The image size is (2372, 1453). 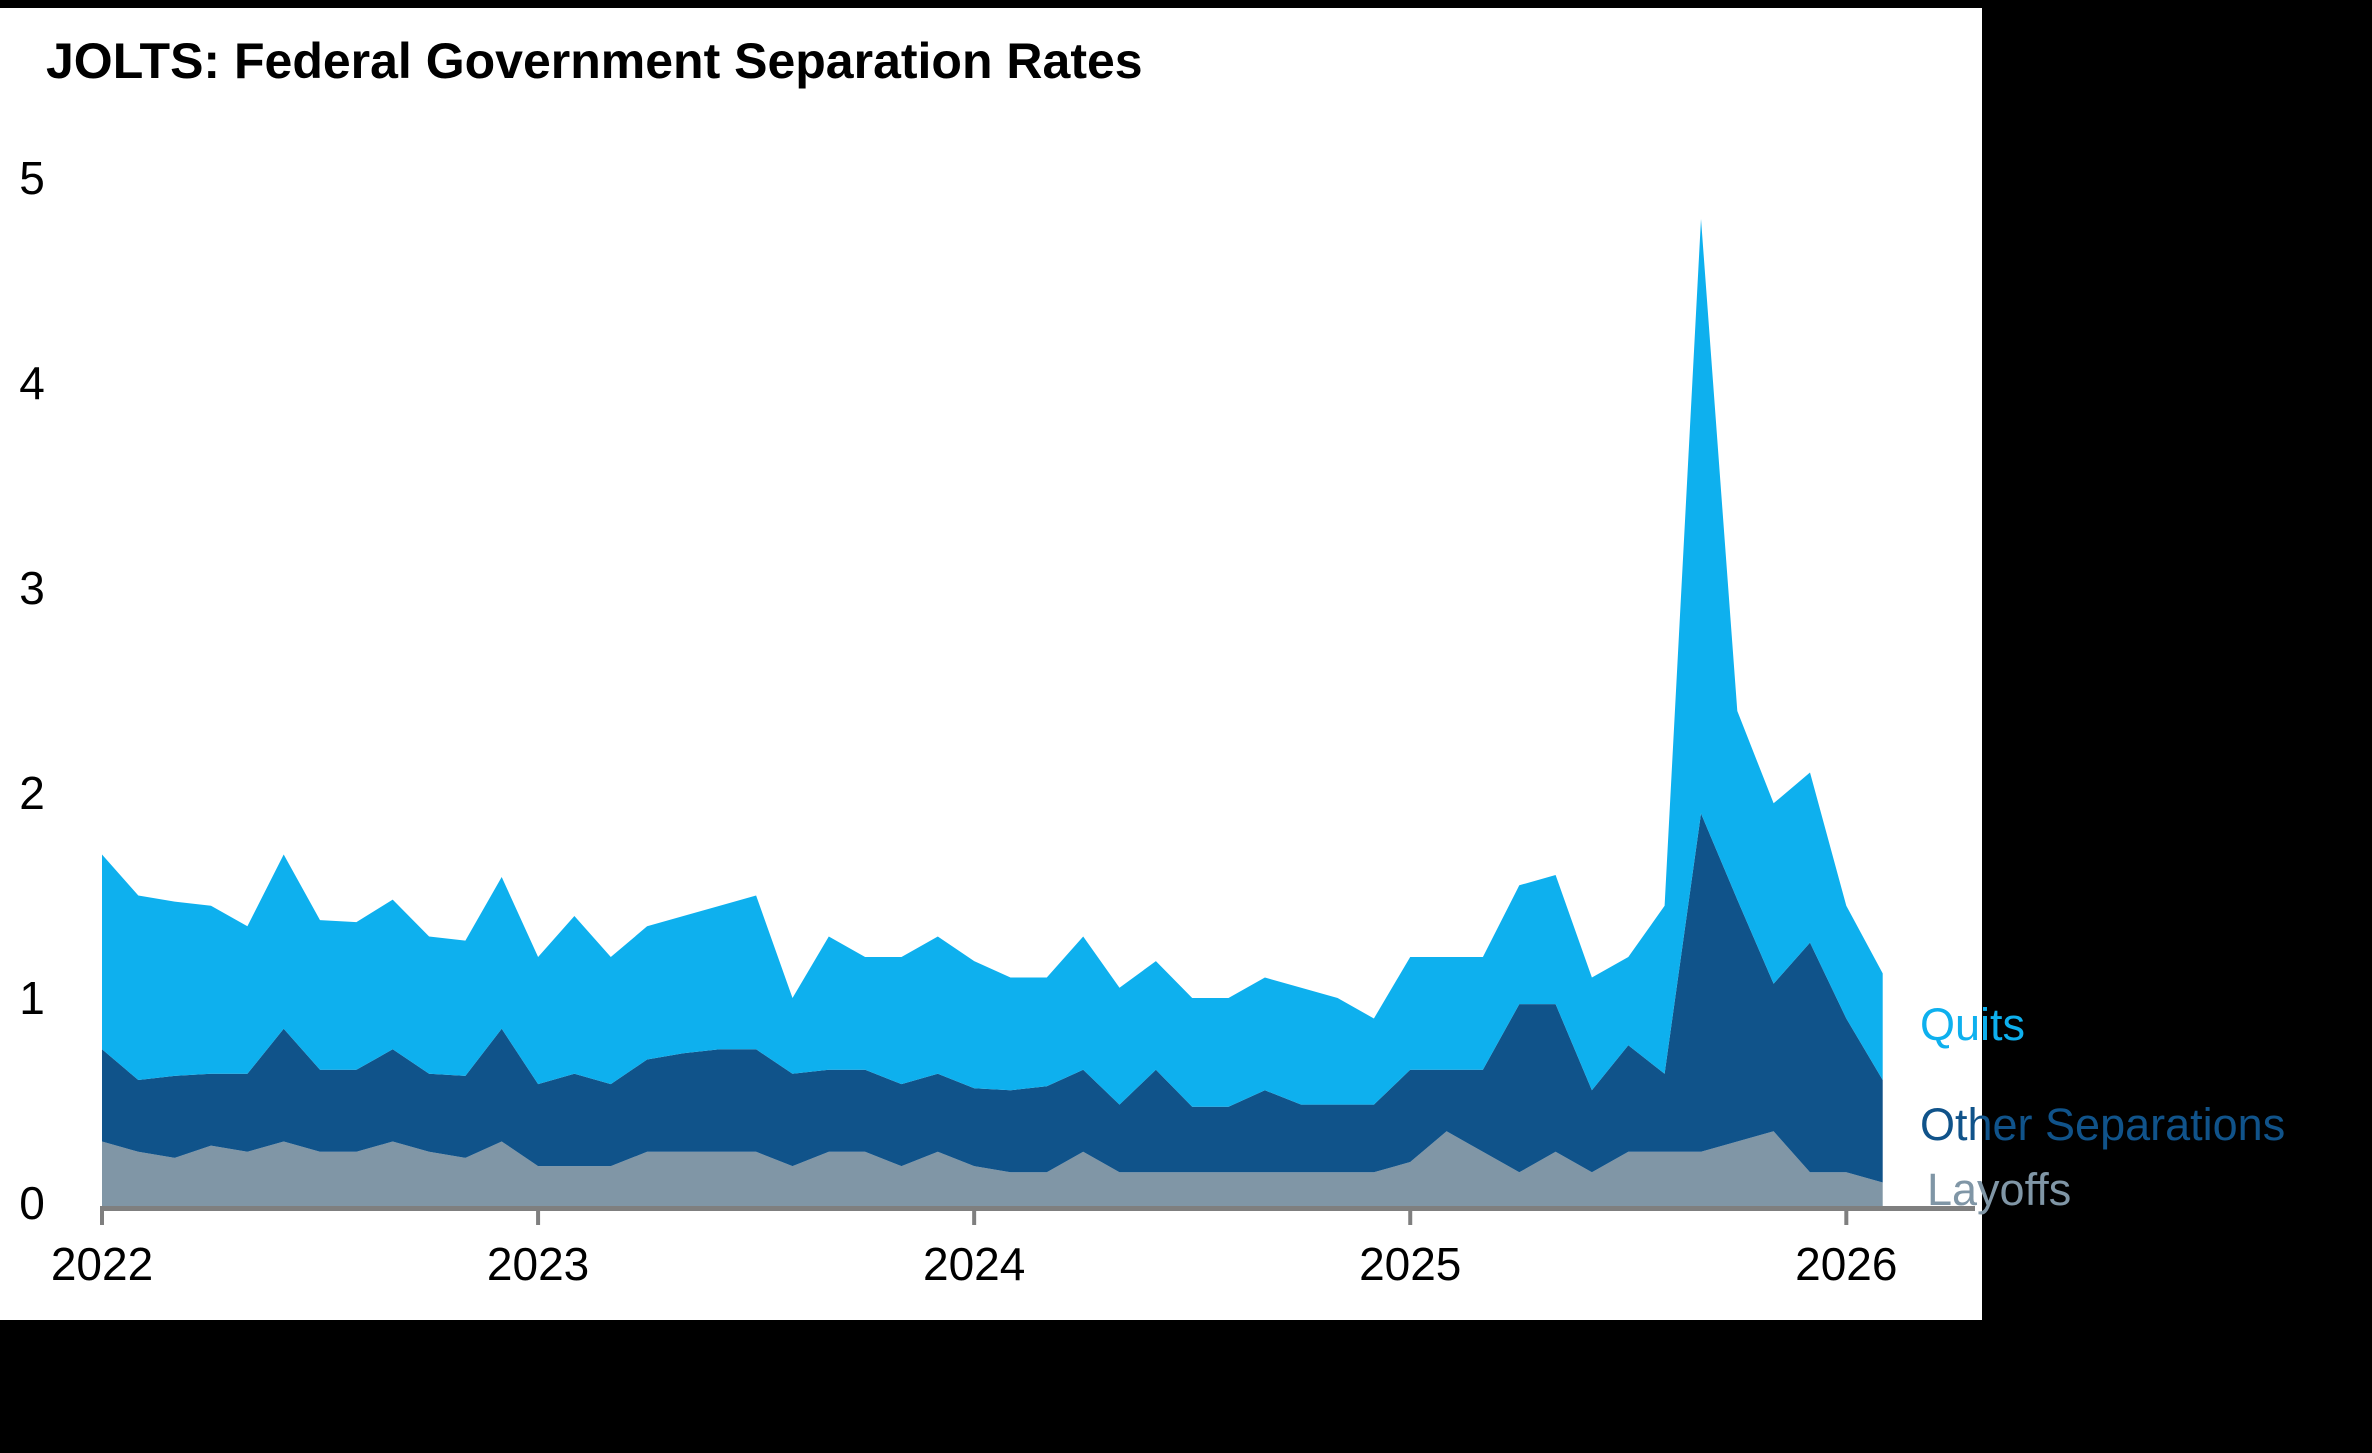 I want to click on x-tick-label-2025: 2025, so click(x=1410, y=1264).